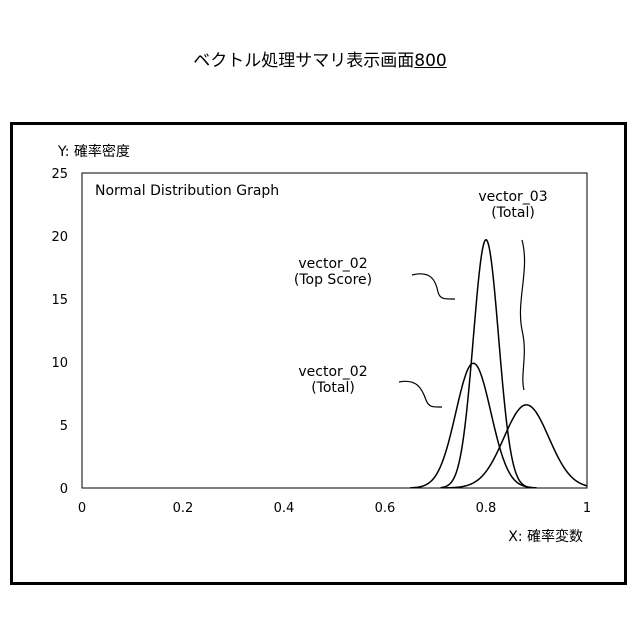 The width and height of the screenshot is (640, 640). Describe the element at coordinates (64, 426) in the screenshot. I see `y-tick-label: 5` at that location.